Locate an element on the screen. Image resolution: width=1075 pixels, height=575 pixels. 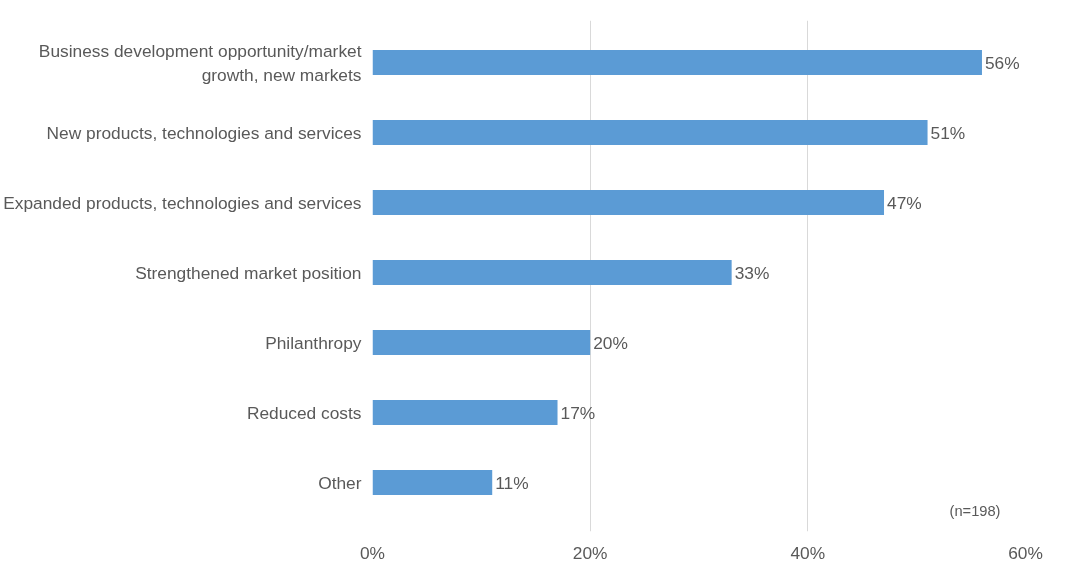
y-tick-label: Strengthened market position is located at coordinates (248, 272).